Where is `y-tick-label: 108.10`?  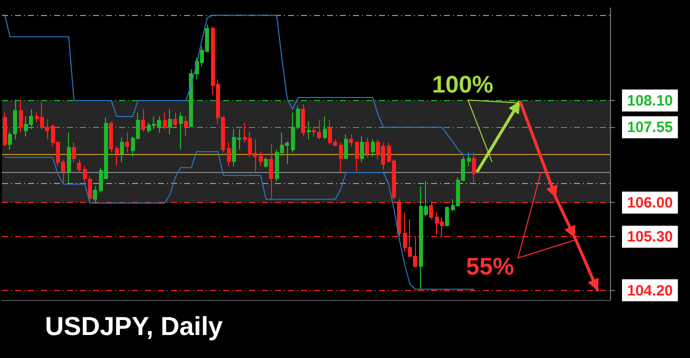
y-tick-label: 108.10 is located at coordinates (650, 101).